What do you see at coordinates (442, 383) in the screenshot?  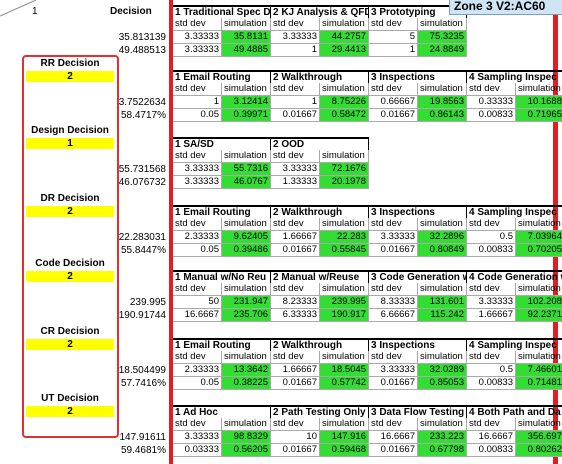 I see `simulation-cell: 0.85053` at bounding box center [442, 383].